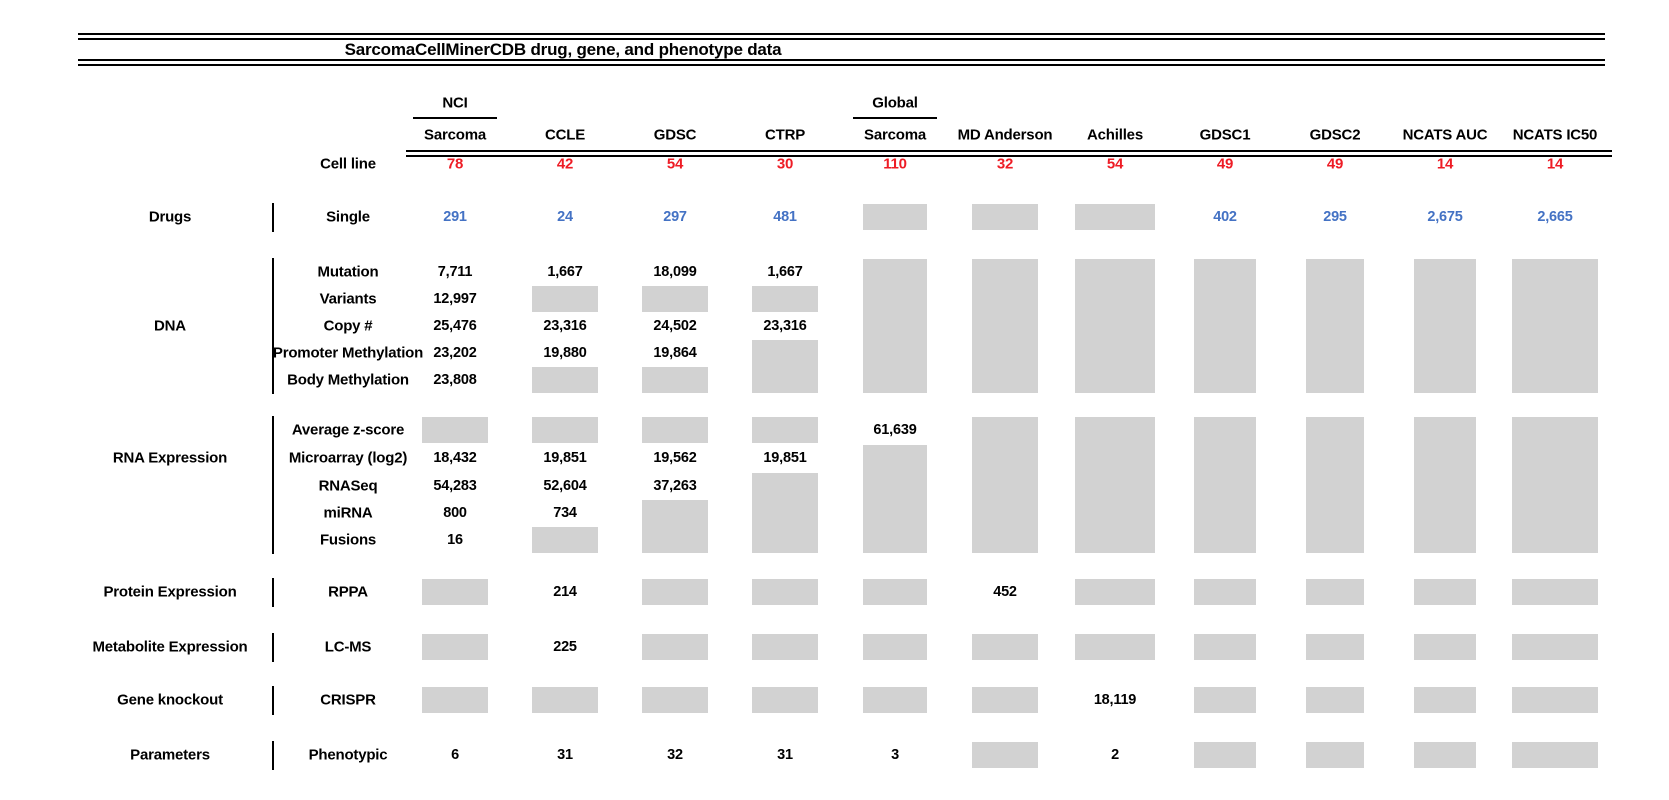 The height and width of the screenshot is (800, 1669). What do you see at coordinates (895, 118) in the screenshot?
I see `header-divider-global-sarcoma` at bounding box center [895, 118].